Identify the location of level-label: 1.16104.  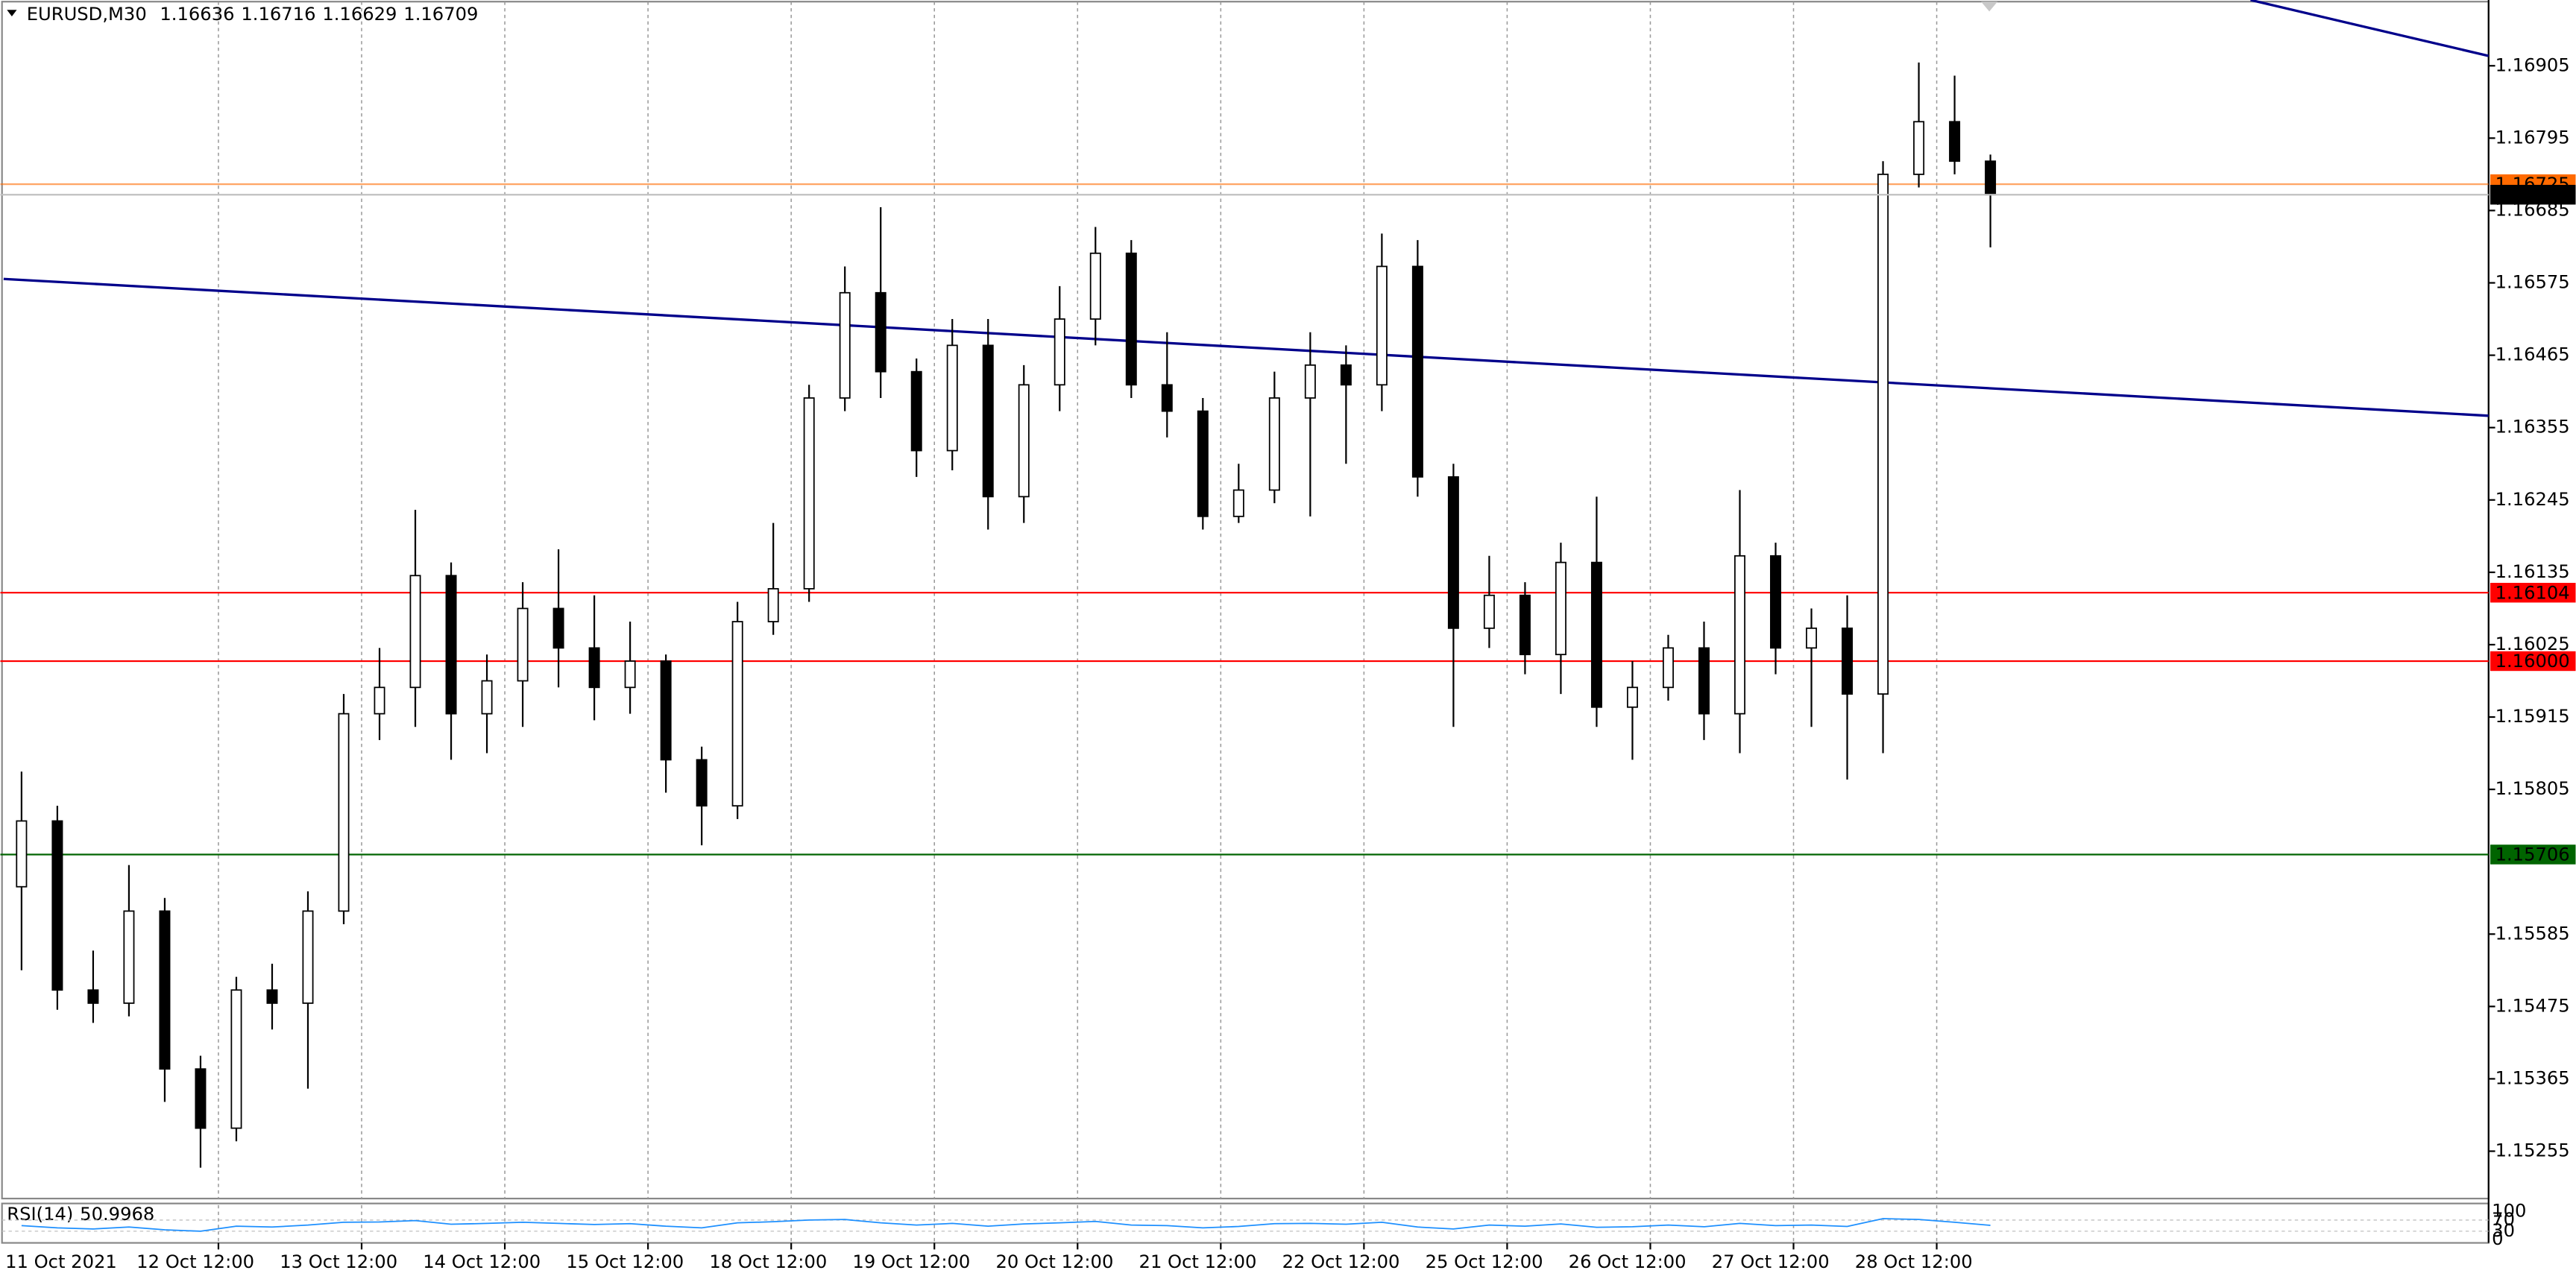
(2532, 592).